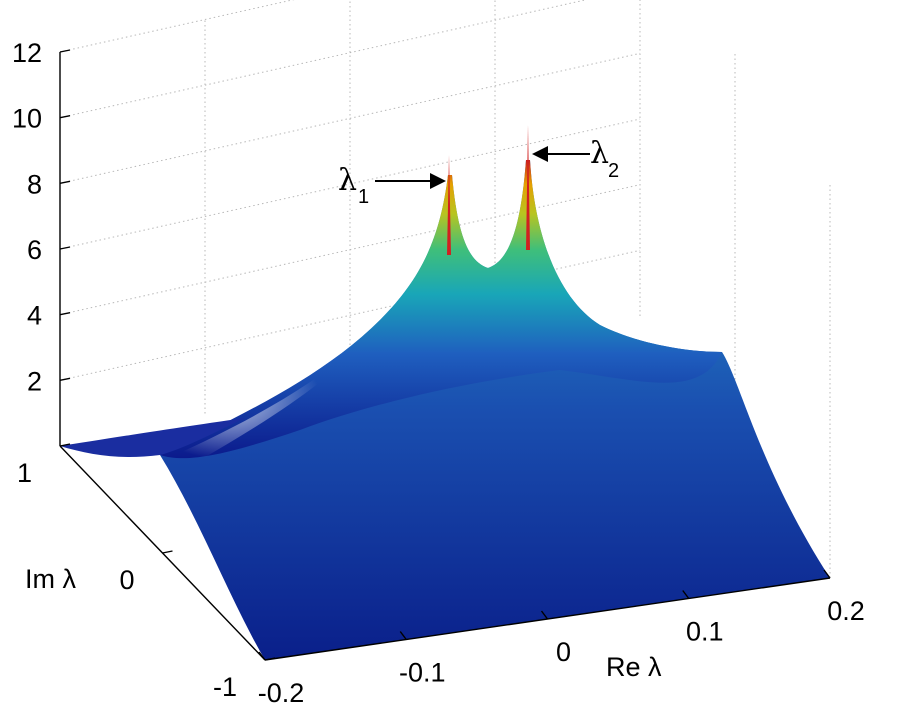  What do you see at coordinates (613, 171) in the screenshot?
I see `annotation-lambda-2-subscript: 2` at bounding box center [613, 171].